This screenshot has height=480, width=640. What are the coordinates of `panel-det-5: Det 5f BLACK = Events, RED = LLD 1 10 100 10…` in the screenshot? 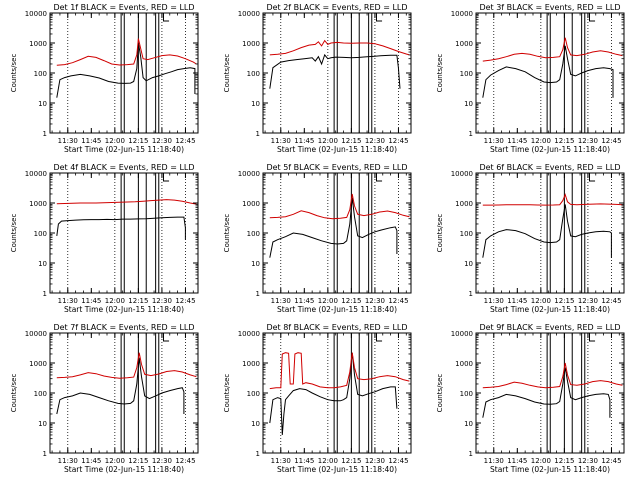 It's located at (317, 238).